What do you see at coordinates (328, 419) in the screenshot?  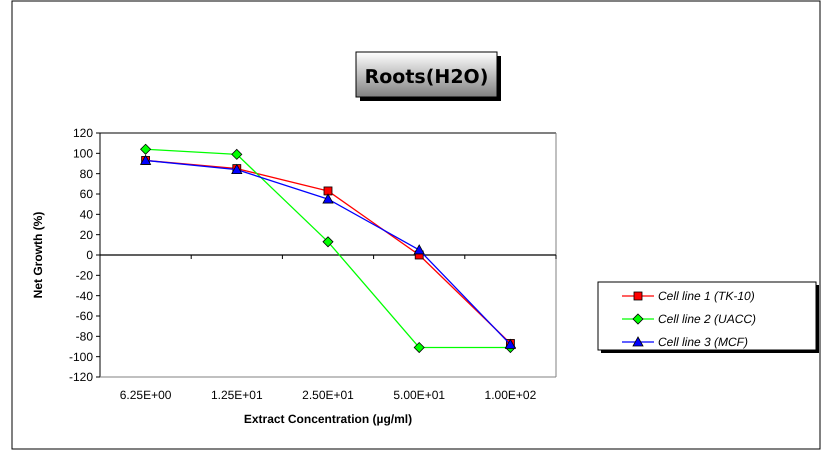 I see `x-axis-title: Extract Concentration (µg/ml)` at bounding box center [328, 419].